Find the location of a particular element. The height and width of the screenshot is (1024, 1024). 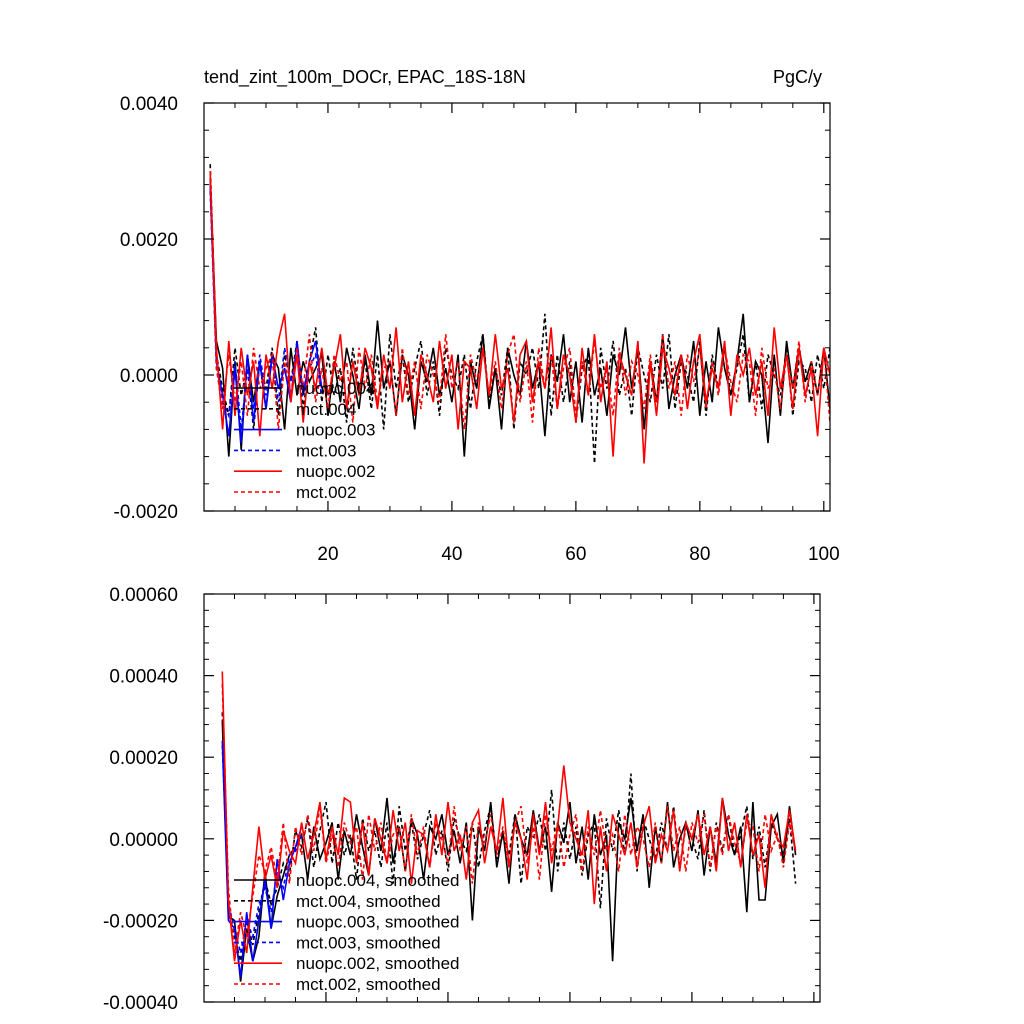

legend-label: mct.004, smoothed is located at coordinates (368, 901).